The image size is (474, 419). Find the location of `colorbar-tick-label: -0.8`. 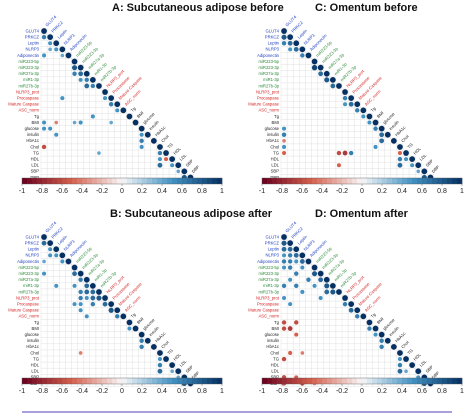

colorbar-tick-label: -0.8 is located at coordinates (282, 191).